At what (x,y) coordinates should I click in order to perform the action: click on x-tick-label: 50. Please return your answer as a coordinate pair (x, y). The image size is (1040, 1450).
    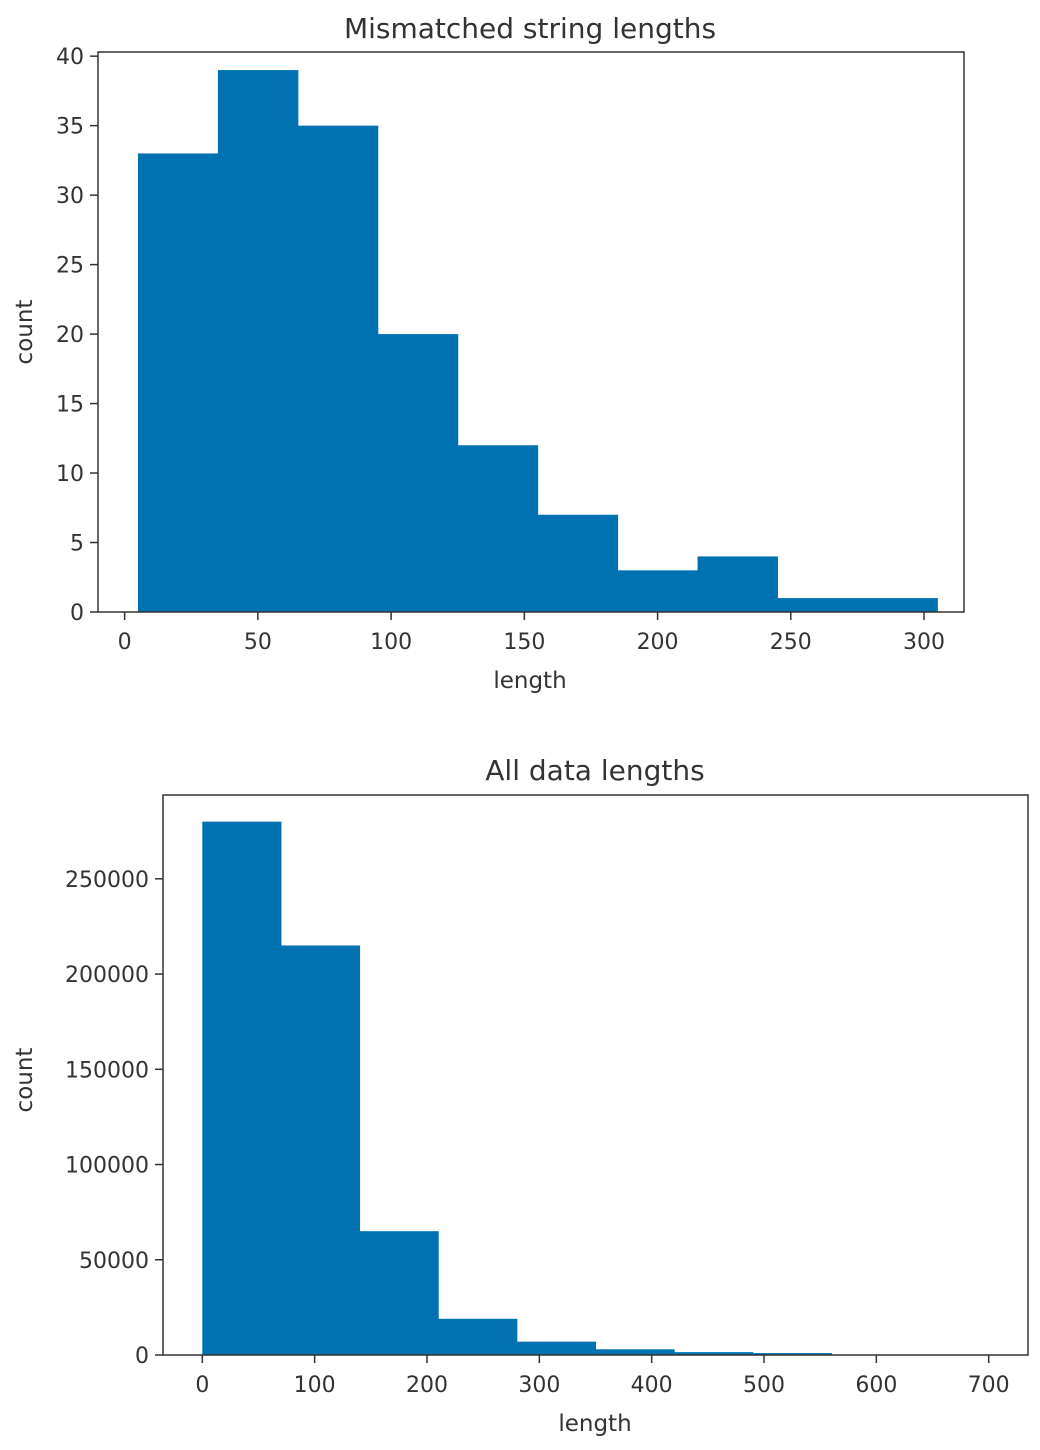
    Looking at the image, I should click on (258, 642).